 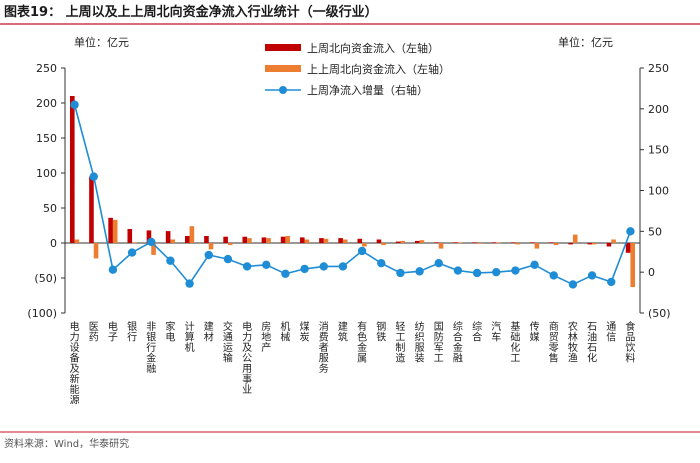 I want to click on left-tick-label: (100), so click(x=42, y=313).